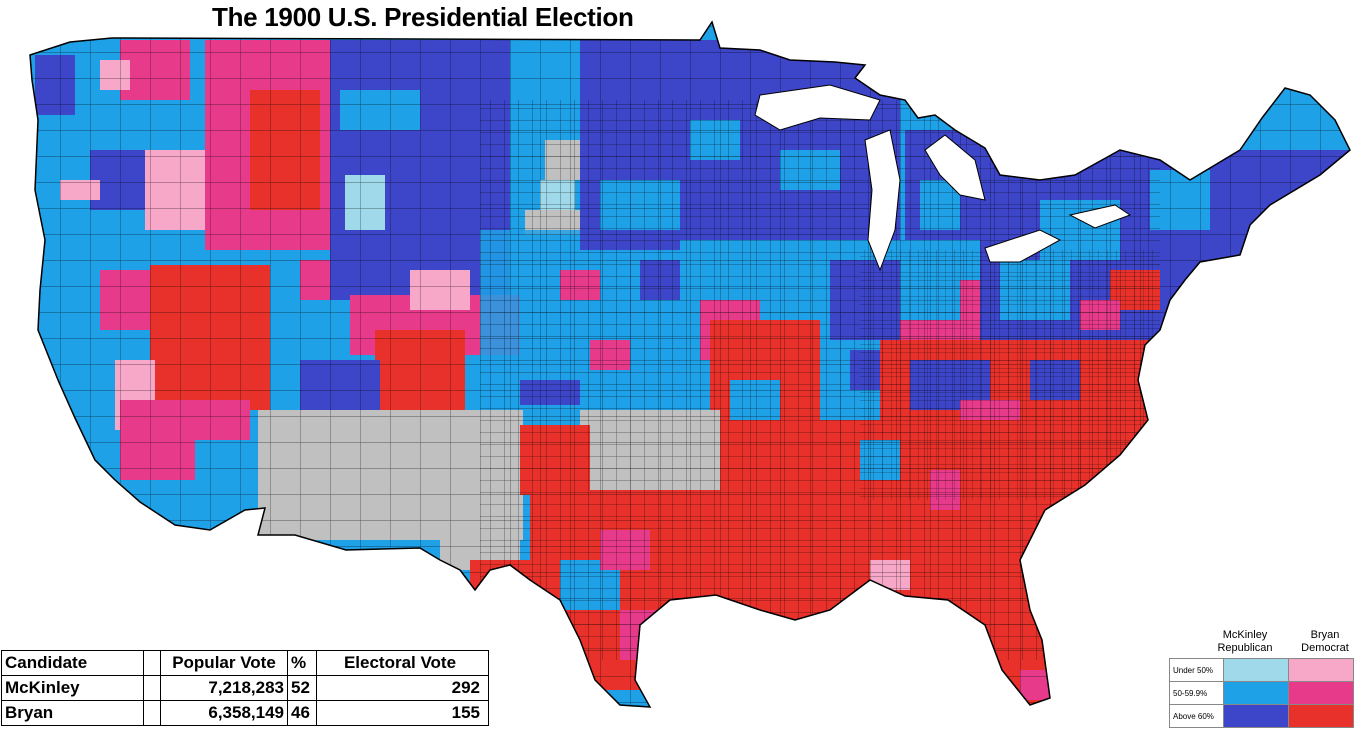 This screenshot has width=1365, height=730. Describe the element at coordinates (1325, 635) in the screenshot. I see `legend-header-line: Bryan` at that location.